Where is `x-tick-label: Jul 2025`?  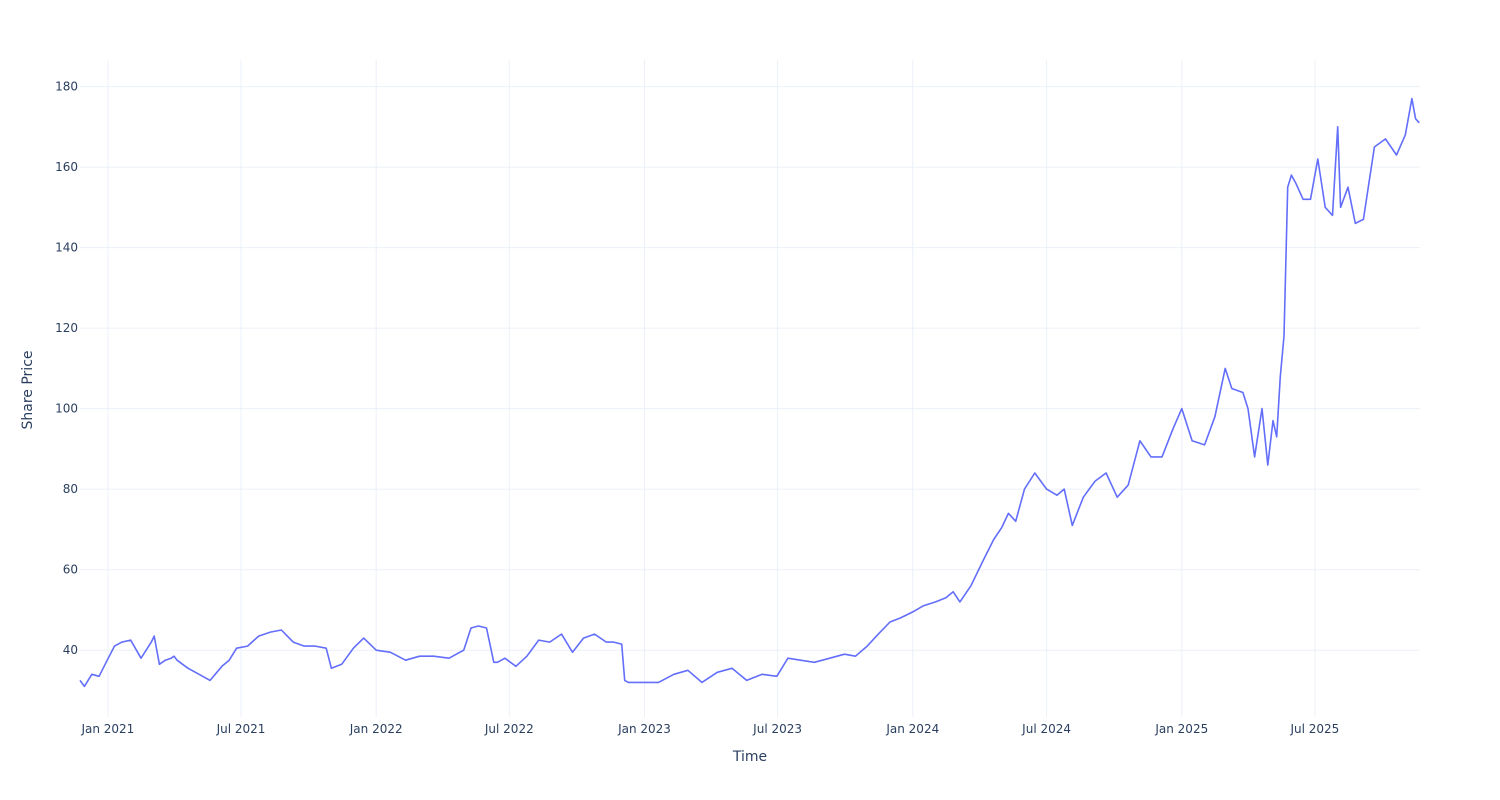
x-tick-label: Jul 2025 is located at coordinates (1314, 729).